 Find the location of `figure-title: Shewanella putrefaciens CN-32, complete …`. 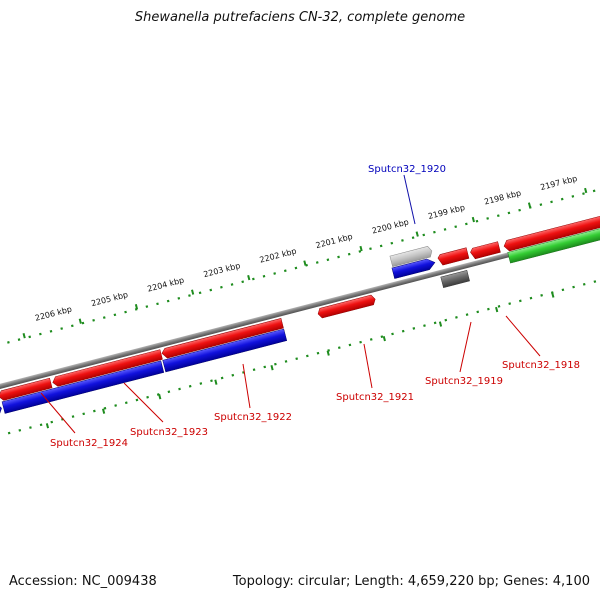

figure-title: Shewanella putrefaciens CN-32, complete … is located at coordinates (300, 17).